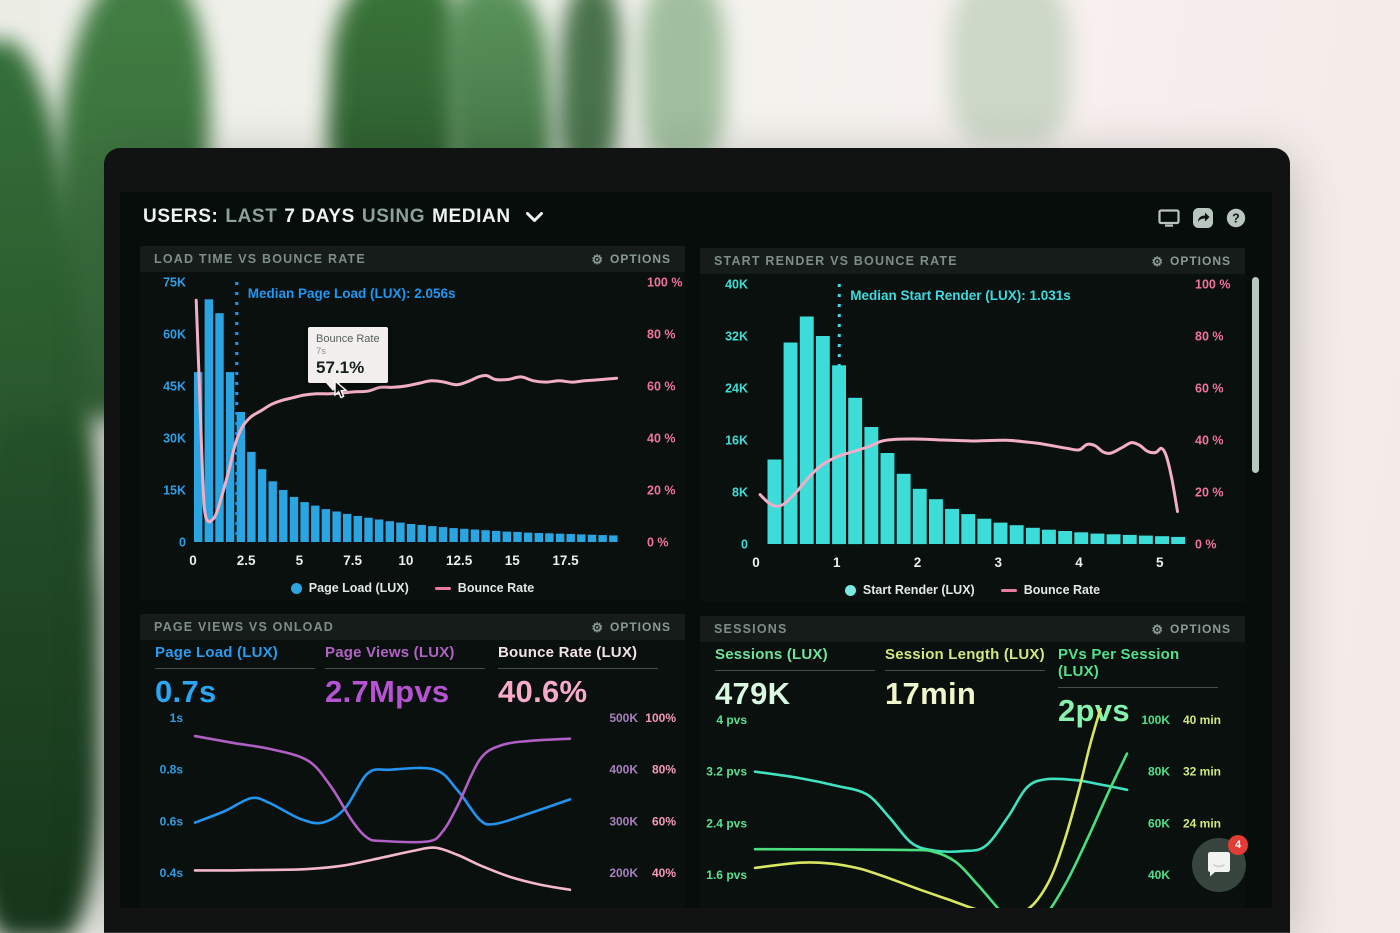  I want to click on svg-text: 4 pvs, so click(731, 720).